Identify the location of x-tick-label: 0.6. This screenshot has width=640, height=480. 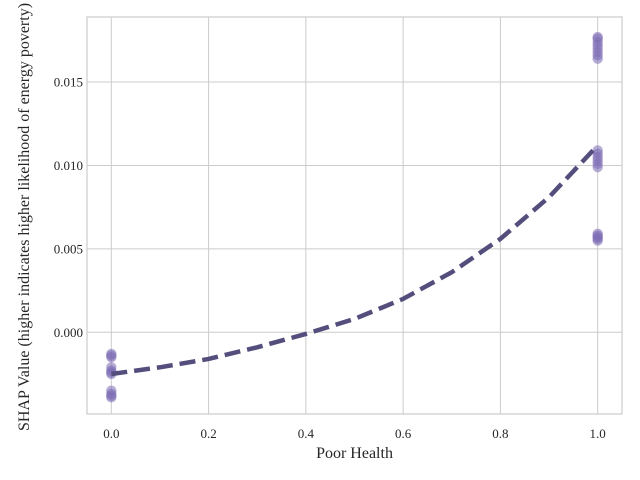
(403, 433).